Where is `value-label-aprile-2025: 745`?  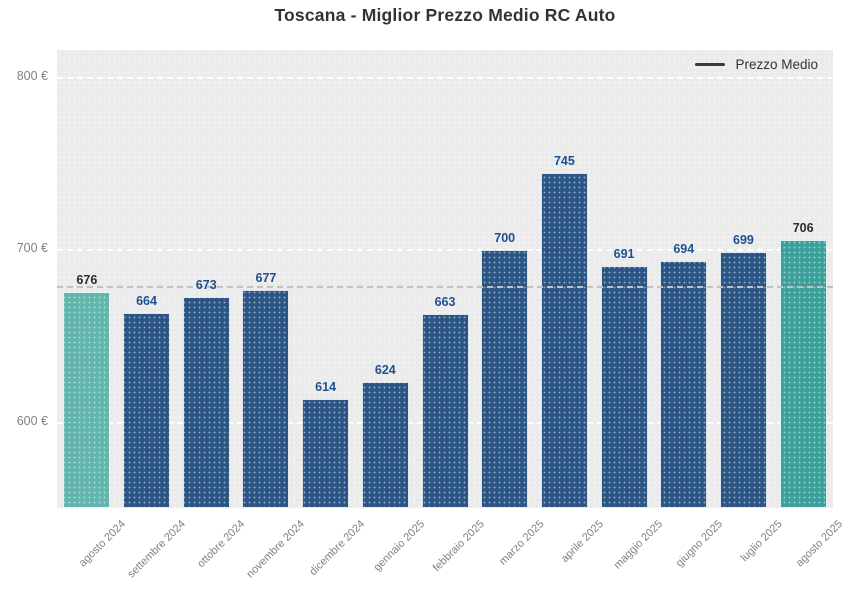 value-label-aprile-2025: 745 is located at coordinates (564, 160).